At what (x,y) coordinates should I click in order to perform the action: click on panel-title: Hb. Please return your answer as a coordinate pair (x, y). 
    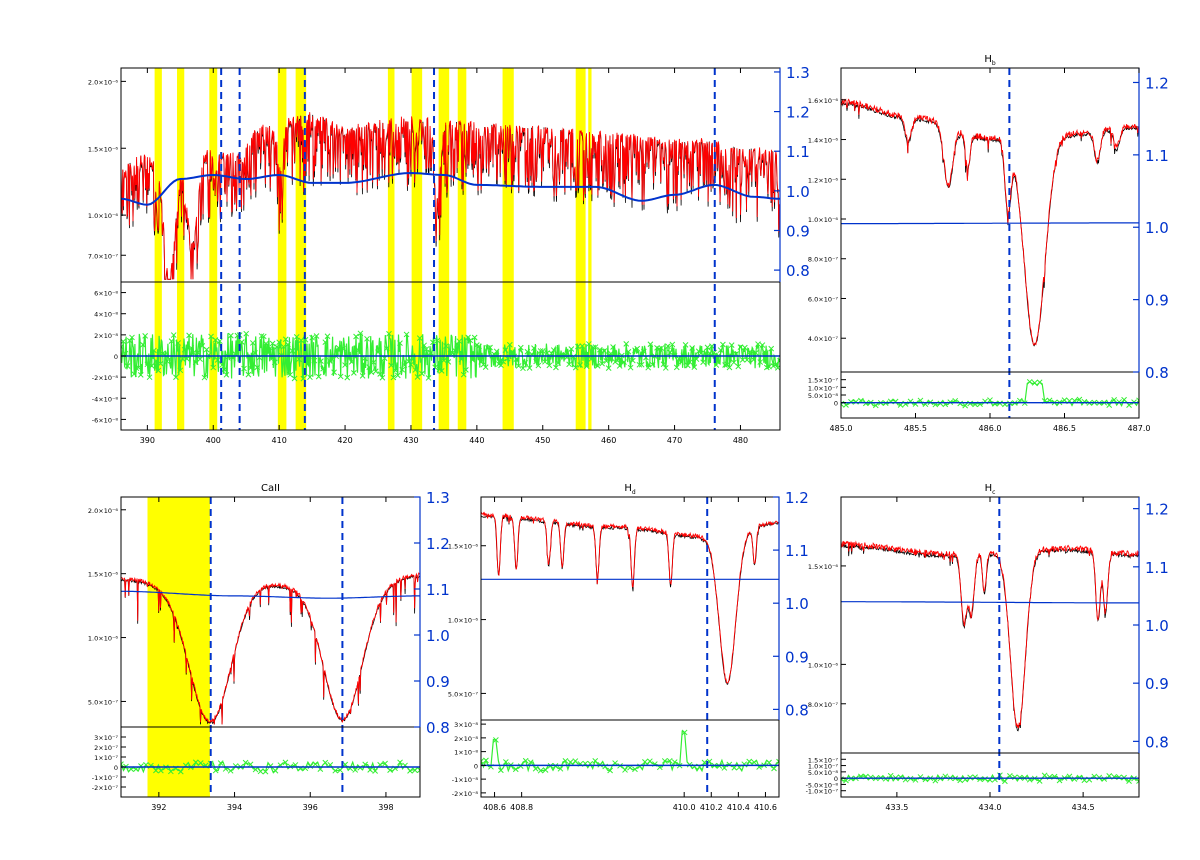
    Looking at the image, I should click on (990, 60).